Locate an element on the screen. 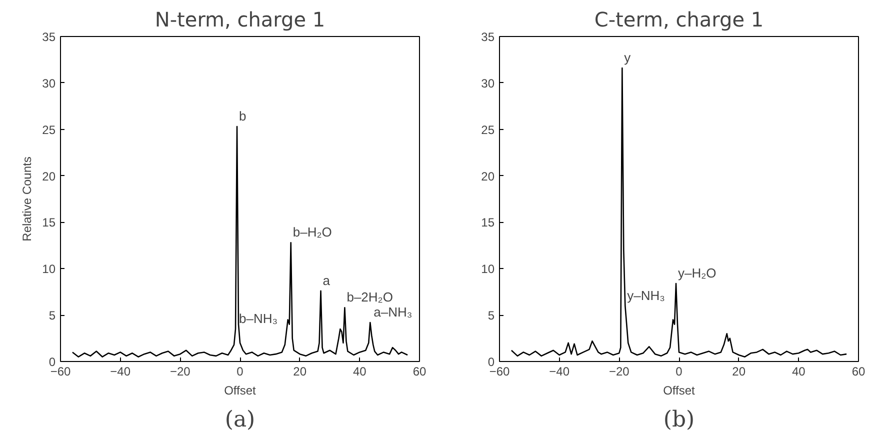  annotation: a–NH₃ is located at coordinates (393, 312).